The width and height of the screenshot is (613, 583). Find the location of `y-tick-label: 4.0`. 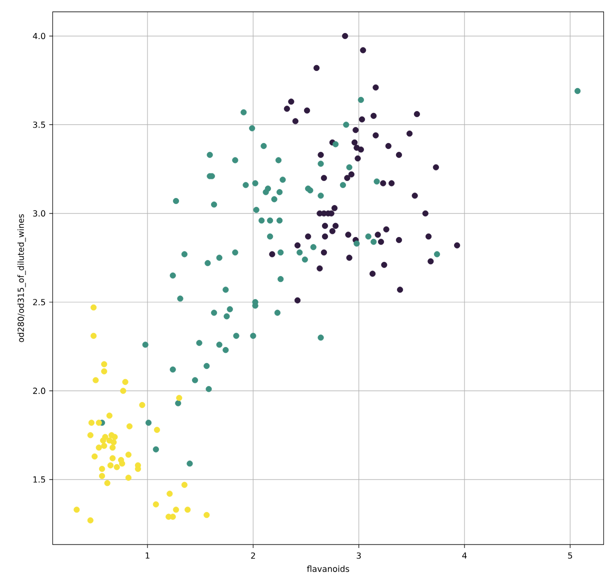

y-tick-label: 4.0 is located at coordinates (39, 36).